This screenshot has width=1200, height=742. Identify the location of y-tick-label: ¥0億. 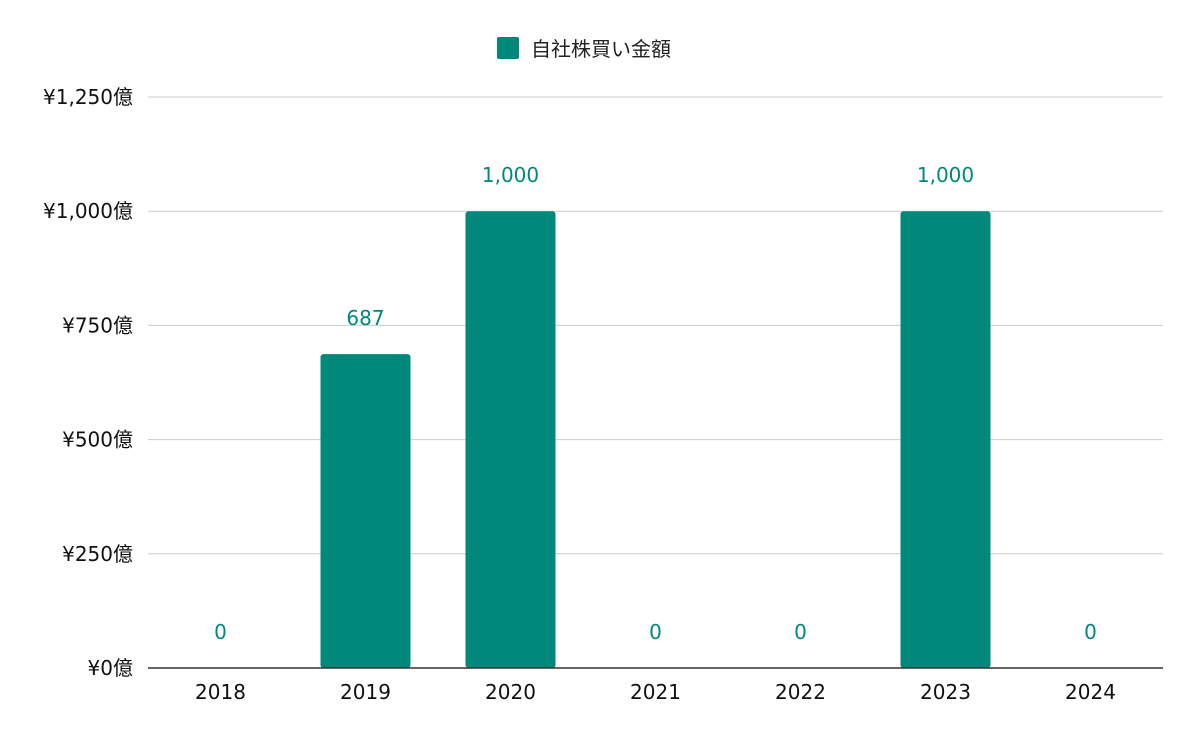
(110, 668).